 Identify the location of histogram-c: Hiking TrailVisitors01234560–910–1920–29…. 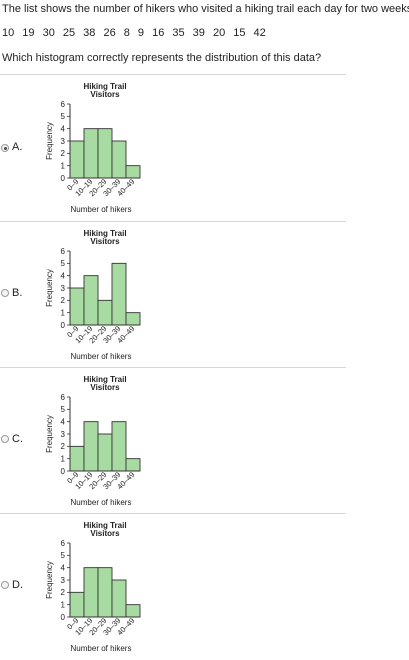
(93, 441).